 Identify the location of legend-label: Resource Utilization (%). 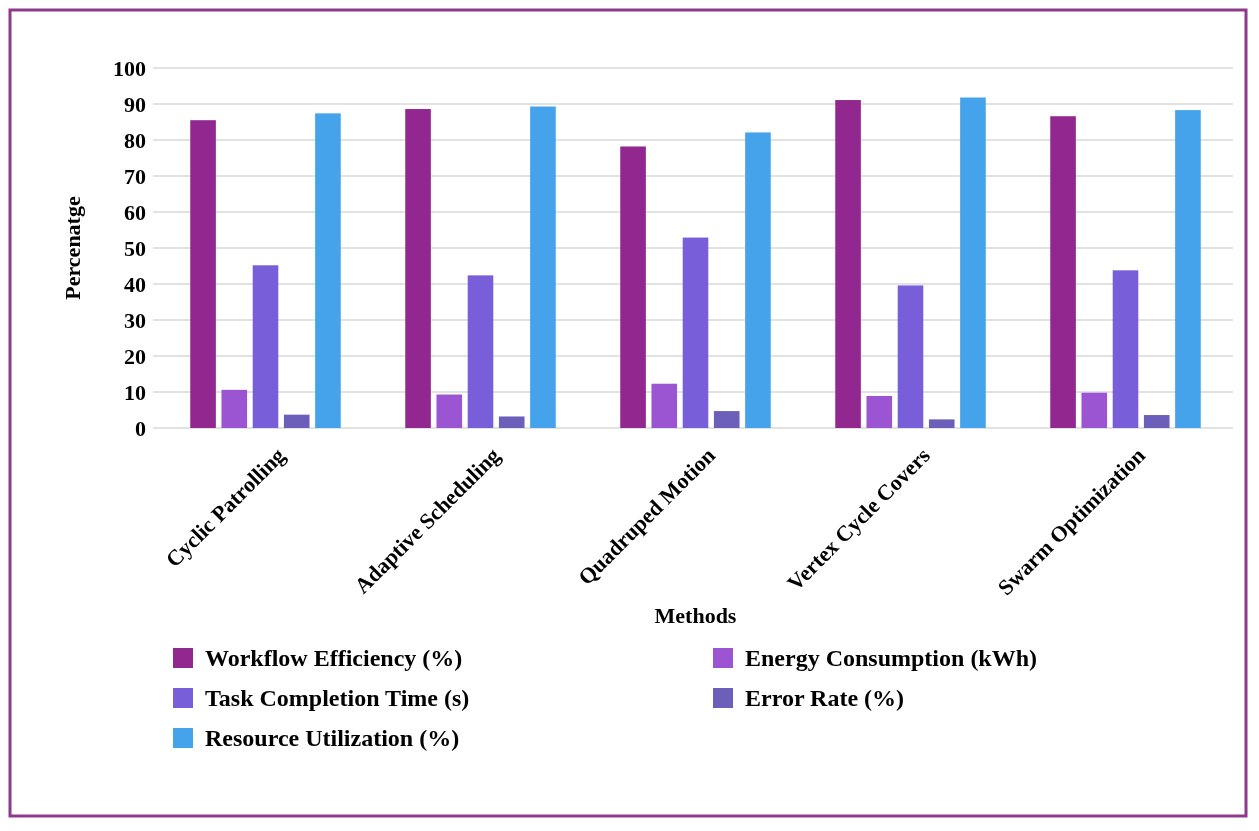
(332, 738).